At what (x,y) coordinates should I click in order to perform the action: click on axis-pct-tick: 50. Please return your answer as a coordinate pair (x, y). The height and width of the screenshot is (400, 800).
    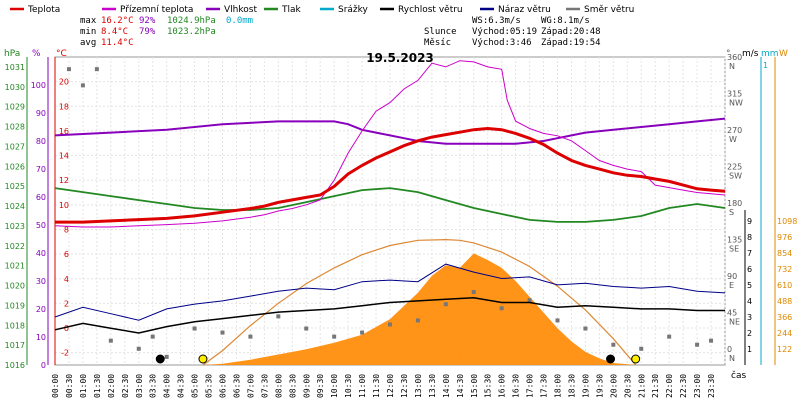
    Looking at the image, I should click on (41, 225).